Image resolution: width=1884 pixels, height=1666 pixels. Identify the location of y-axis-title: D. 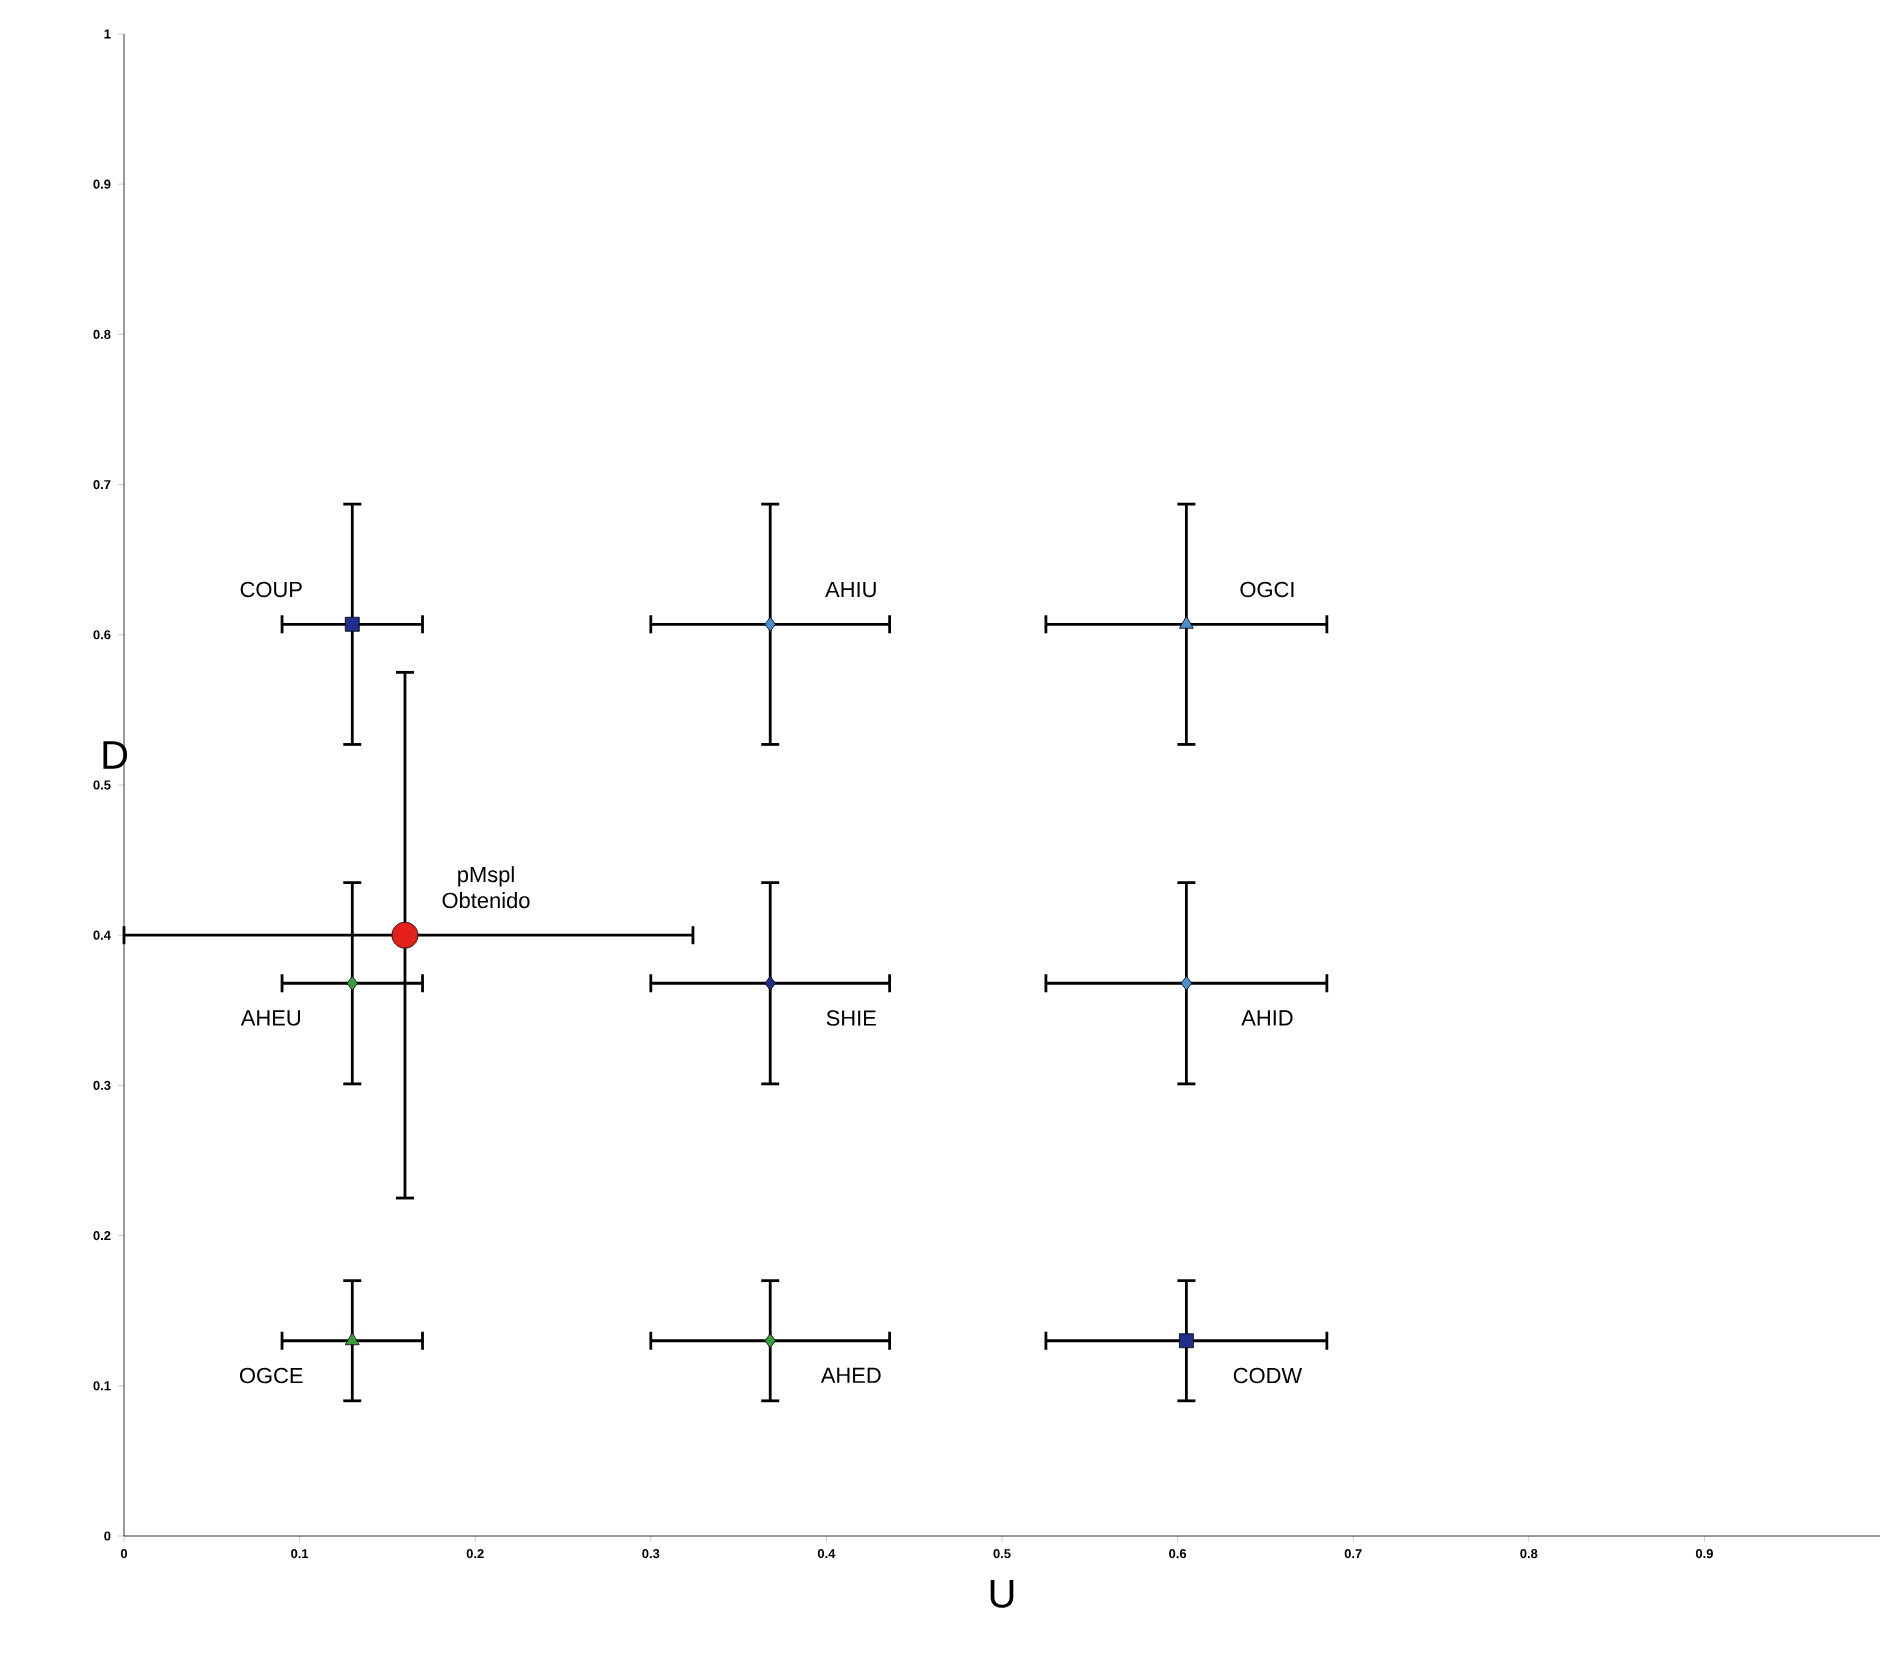
(115, 755).